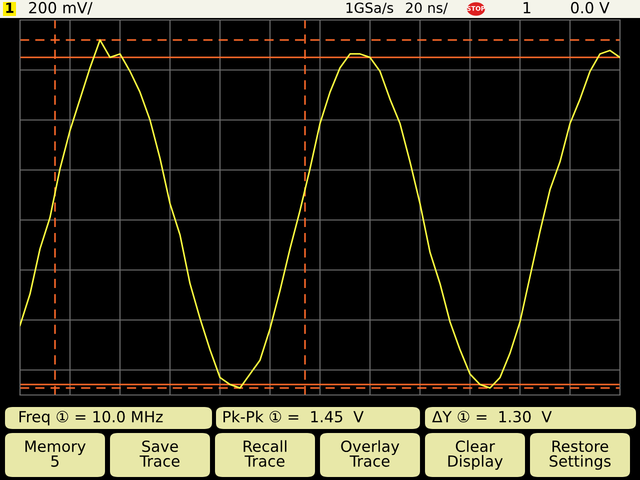 The image size is (640, 480). I want to click on text: 0.0 V, so click(590, 8).